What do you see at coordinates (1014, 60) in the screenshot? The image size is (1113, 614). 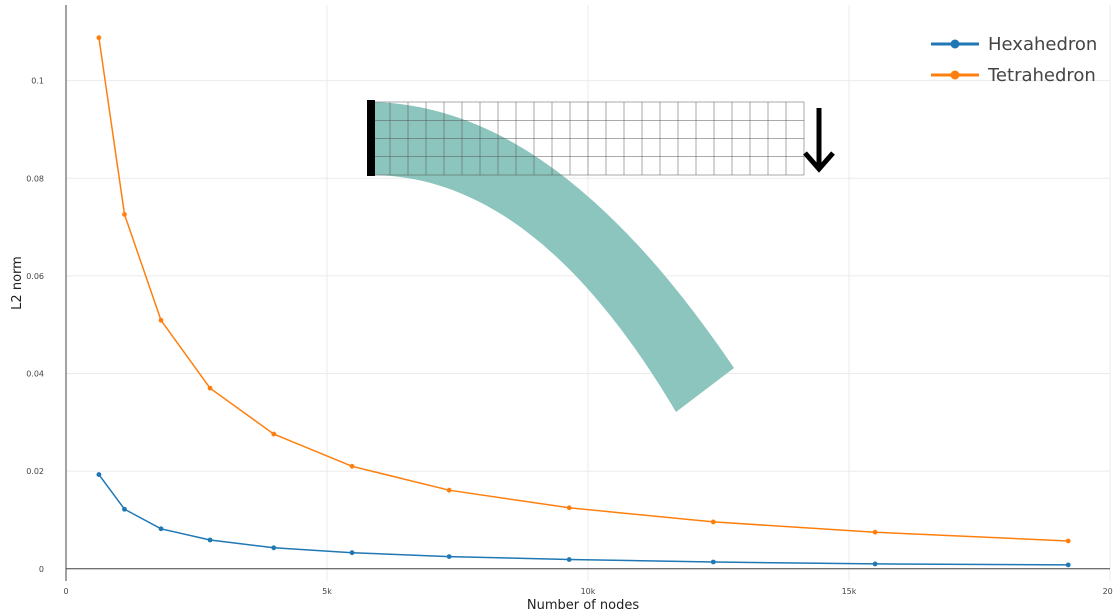 I see `legend: Hexahedron Tetrahedron` at bounding box center [1014, 60].